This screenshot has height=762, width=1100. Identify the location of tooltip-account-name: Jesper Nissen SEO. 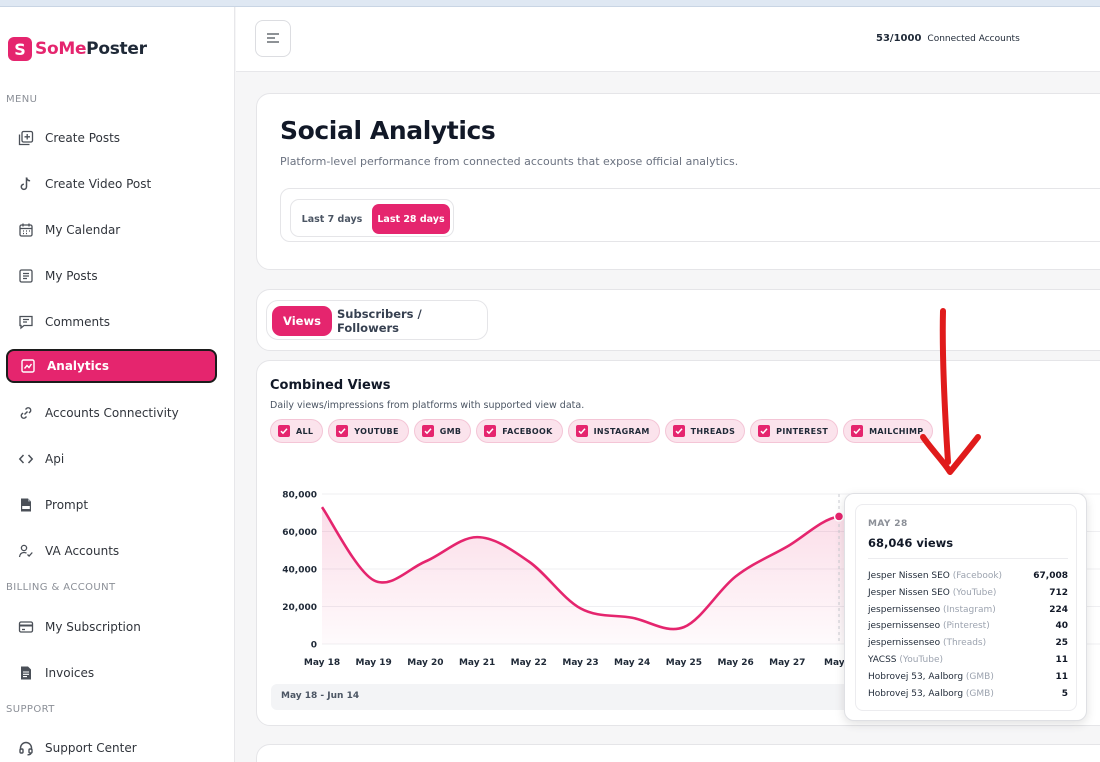
(910, 576).